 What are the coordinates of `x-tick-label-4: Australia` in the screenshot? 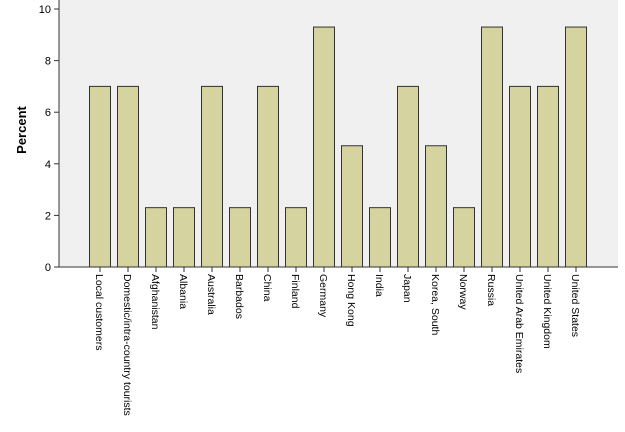 It's located at (211, 294).